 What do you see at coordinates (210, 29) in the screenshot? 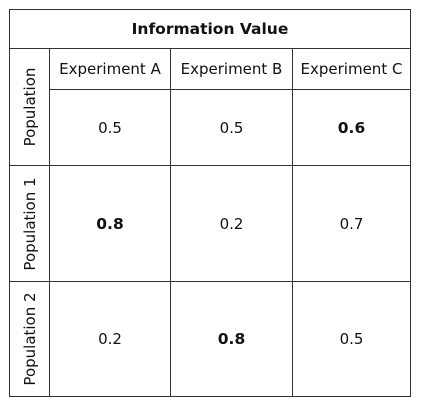
I see `table-title: Information Value` at bounding box center [210, 29].